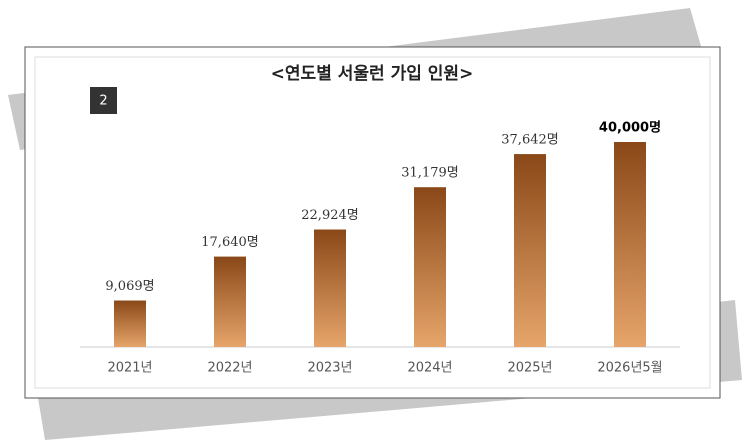 This screenshot has height=448, width=745. Describe the element at coordinates (329, 215) in the screenshot. I see `value-label: 22,924명` at that location.